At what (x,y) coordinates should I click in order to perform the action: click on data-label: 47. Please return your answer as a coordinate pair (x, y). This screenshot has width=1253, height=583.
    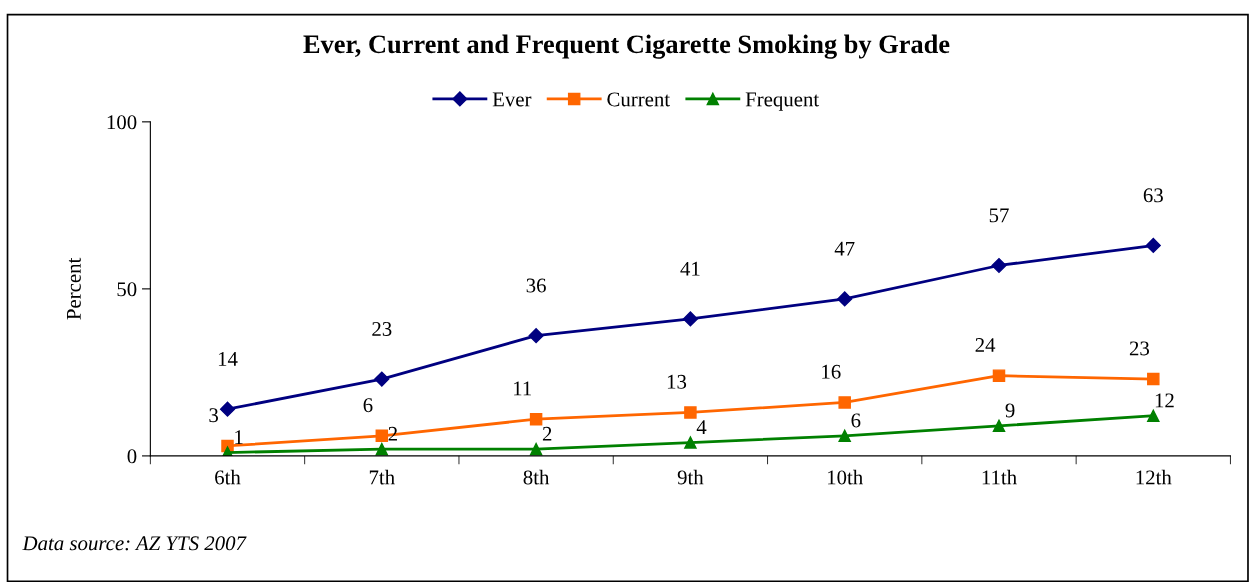
    Looking at the image, I should click on (844, 248).